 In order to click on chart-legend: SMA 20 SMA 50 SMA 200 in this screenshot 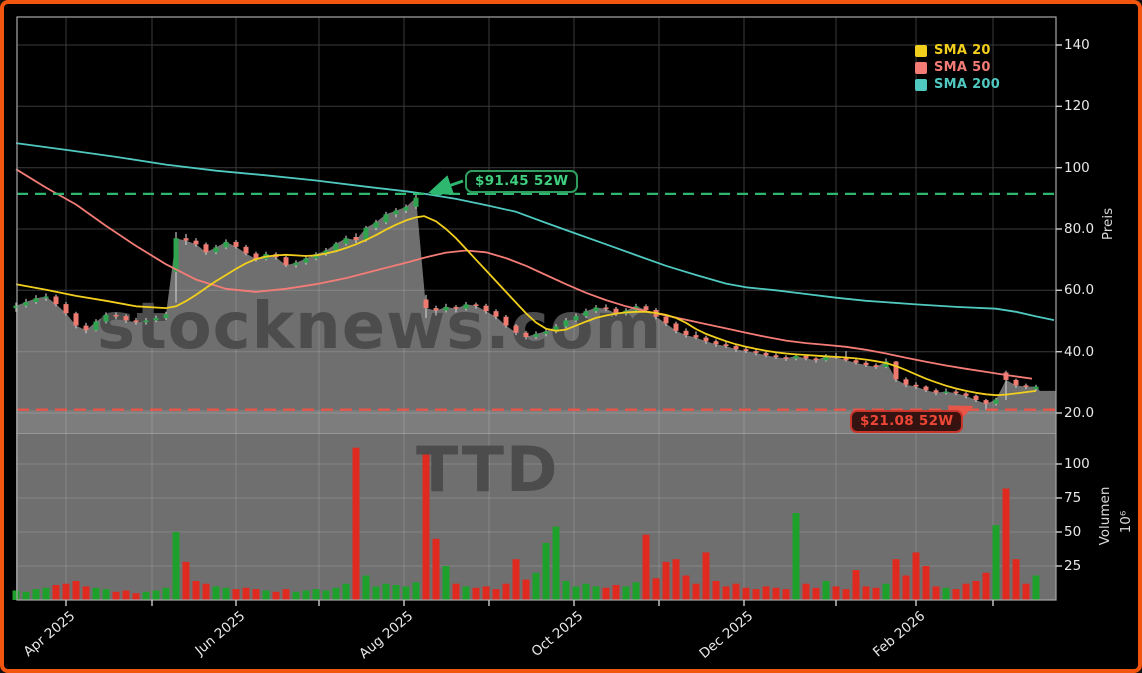, I will do `click(957, 67)`.